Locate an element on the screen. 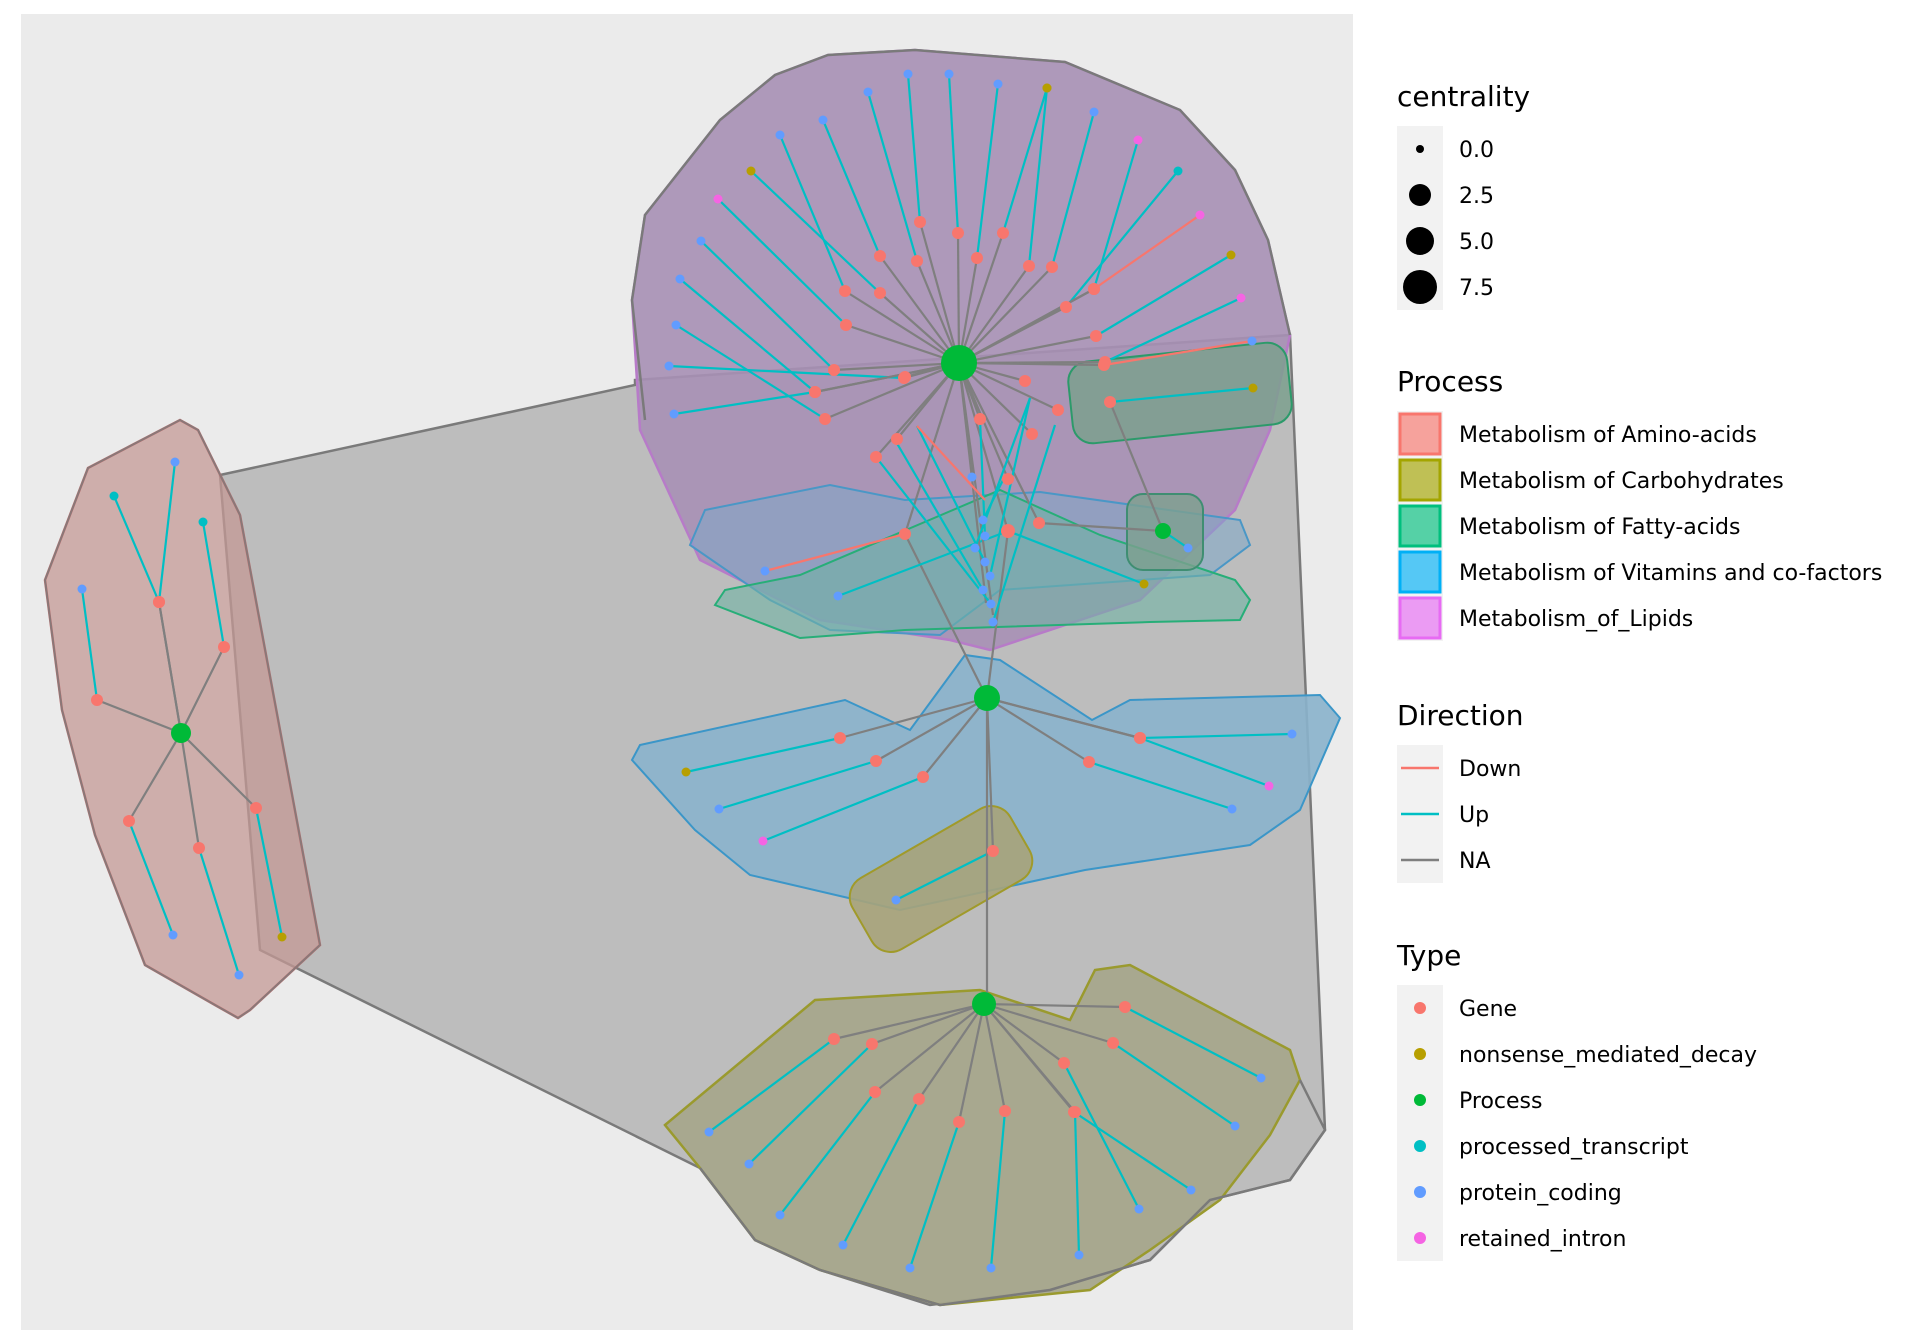  legend-type-label: Gene is located at coordinates (1488, 1009).